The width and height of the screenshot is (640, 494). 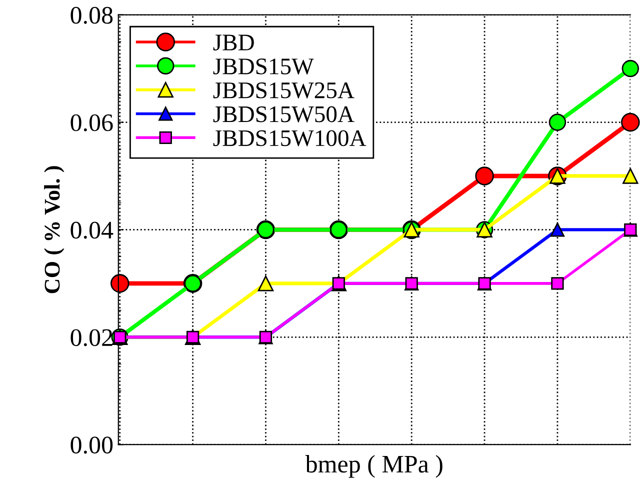 I want to click on legend-label: JBDS15W100A, so click(x=289, y=138).